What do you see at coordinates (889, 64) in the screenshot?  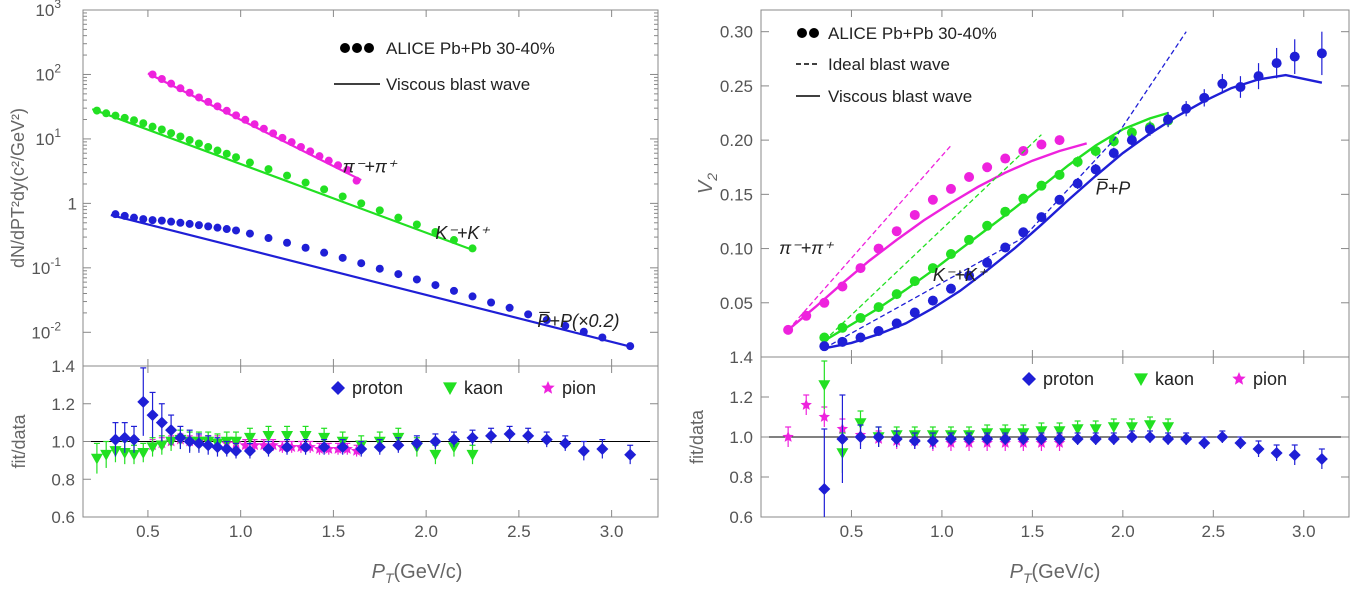 I see `legend-ideal-label: Ideal blast wave` at bounding box center [889, 64].